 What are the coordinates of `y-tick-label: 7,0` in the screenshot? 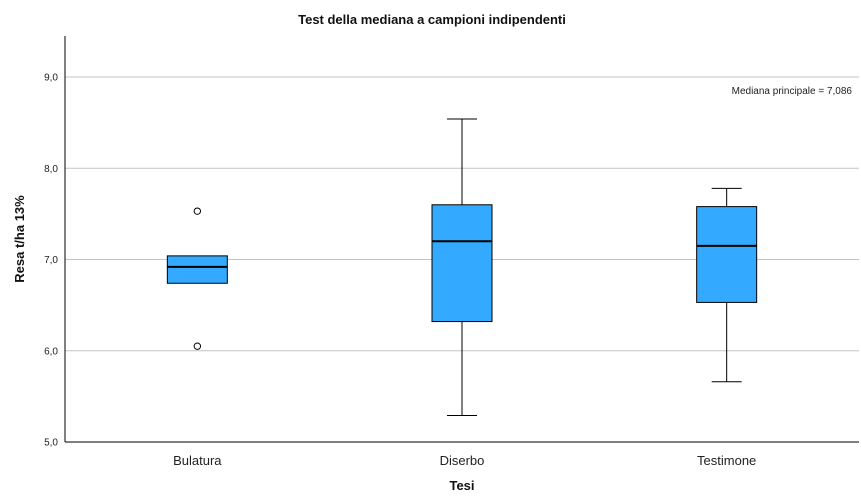 It's located at (51, 260).